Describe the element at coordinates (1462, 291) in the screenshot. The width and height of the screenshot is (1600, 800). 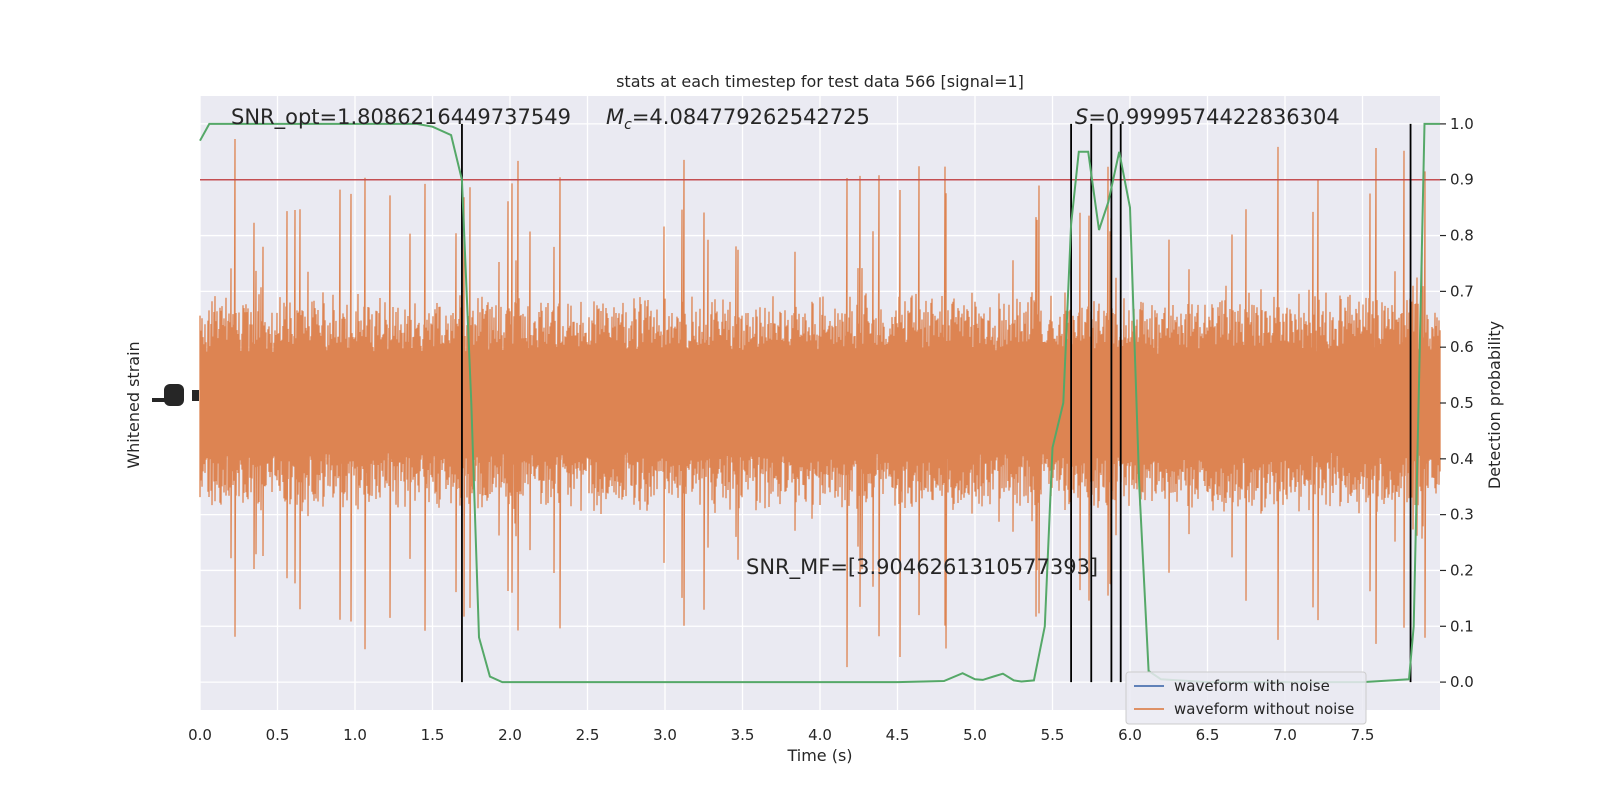
I see `y-tick-label: 0.7` at that location.